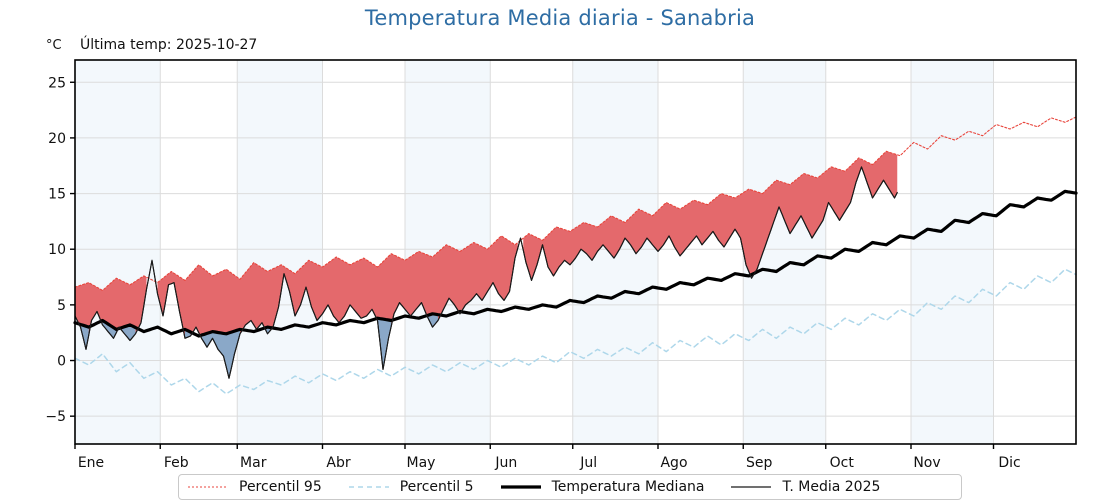 The width and height of the screenshot is (1120, 500). I want to click on legend-item: Percentil 5, so click(411, 487).